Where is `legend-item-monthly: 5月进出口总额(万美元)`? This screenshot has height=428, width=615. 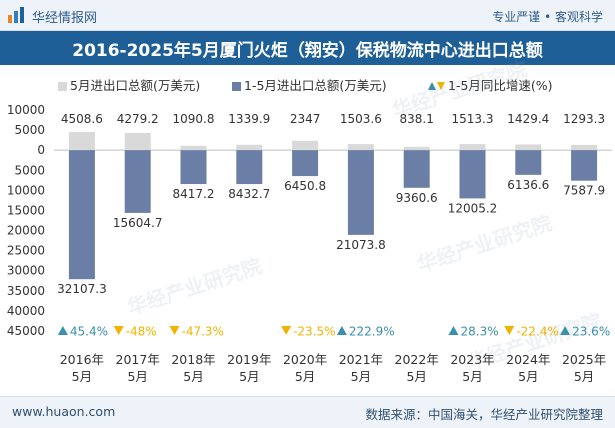
legend-item-monthly: 5月进出口总额(万美元) is located at coordinates (129, 84).